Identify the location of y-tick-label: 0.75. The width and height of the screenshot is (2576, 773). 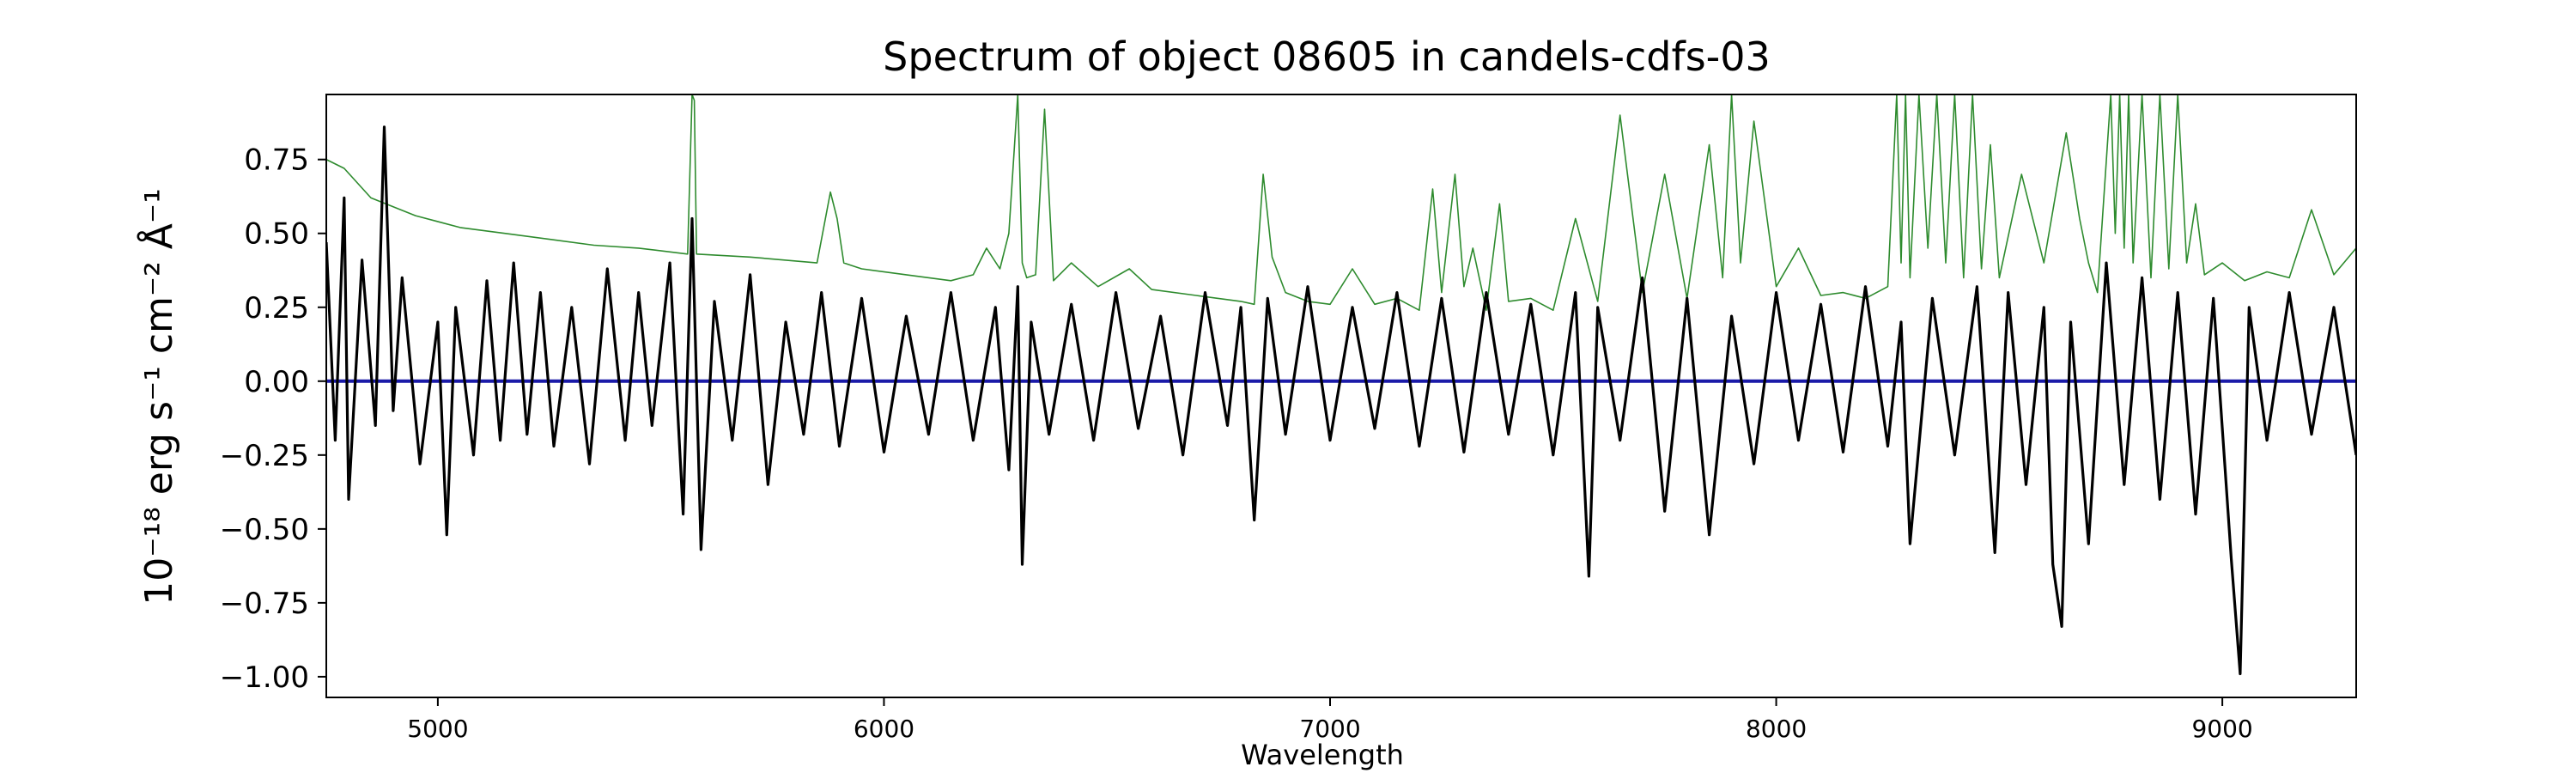
(276, 160).